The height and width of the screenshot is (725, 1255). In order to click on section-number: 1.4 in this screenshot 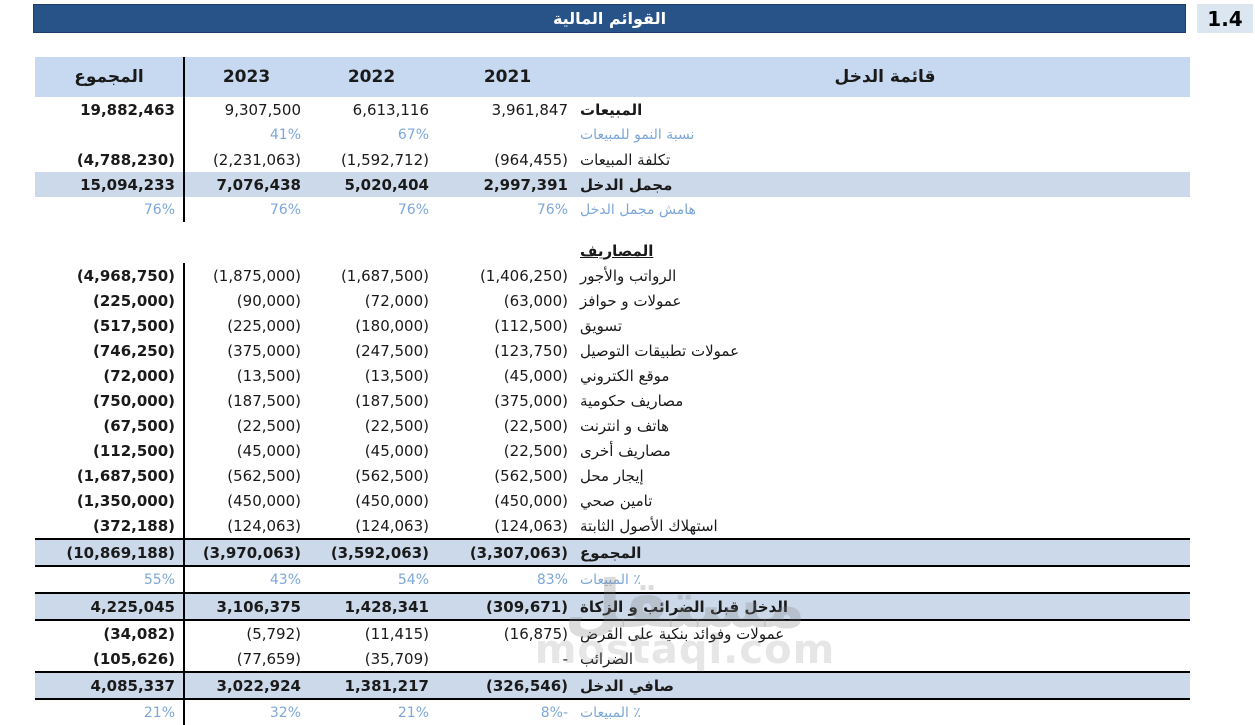, I will do `click(1225, 18)`.